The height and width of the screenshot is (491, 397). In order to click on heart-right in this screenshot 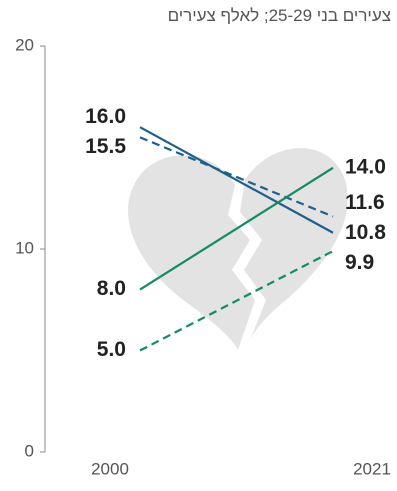, I will do `click(294, 244)`.